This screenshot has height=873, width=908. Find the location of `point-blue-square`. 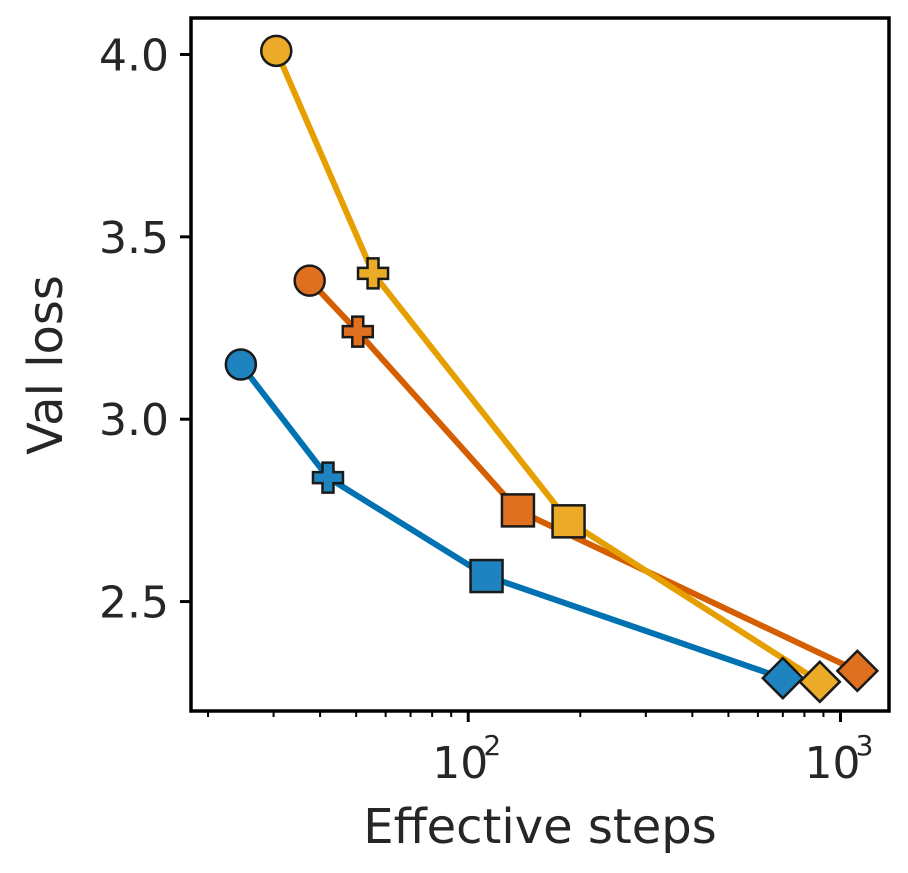

point-blue-square is located at coordinates (486, 576).